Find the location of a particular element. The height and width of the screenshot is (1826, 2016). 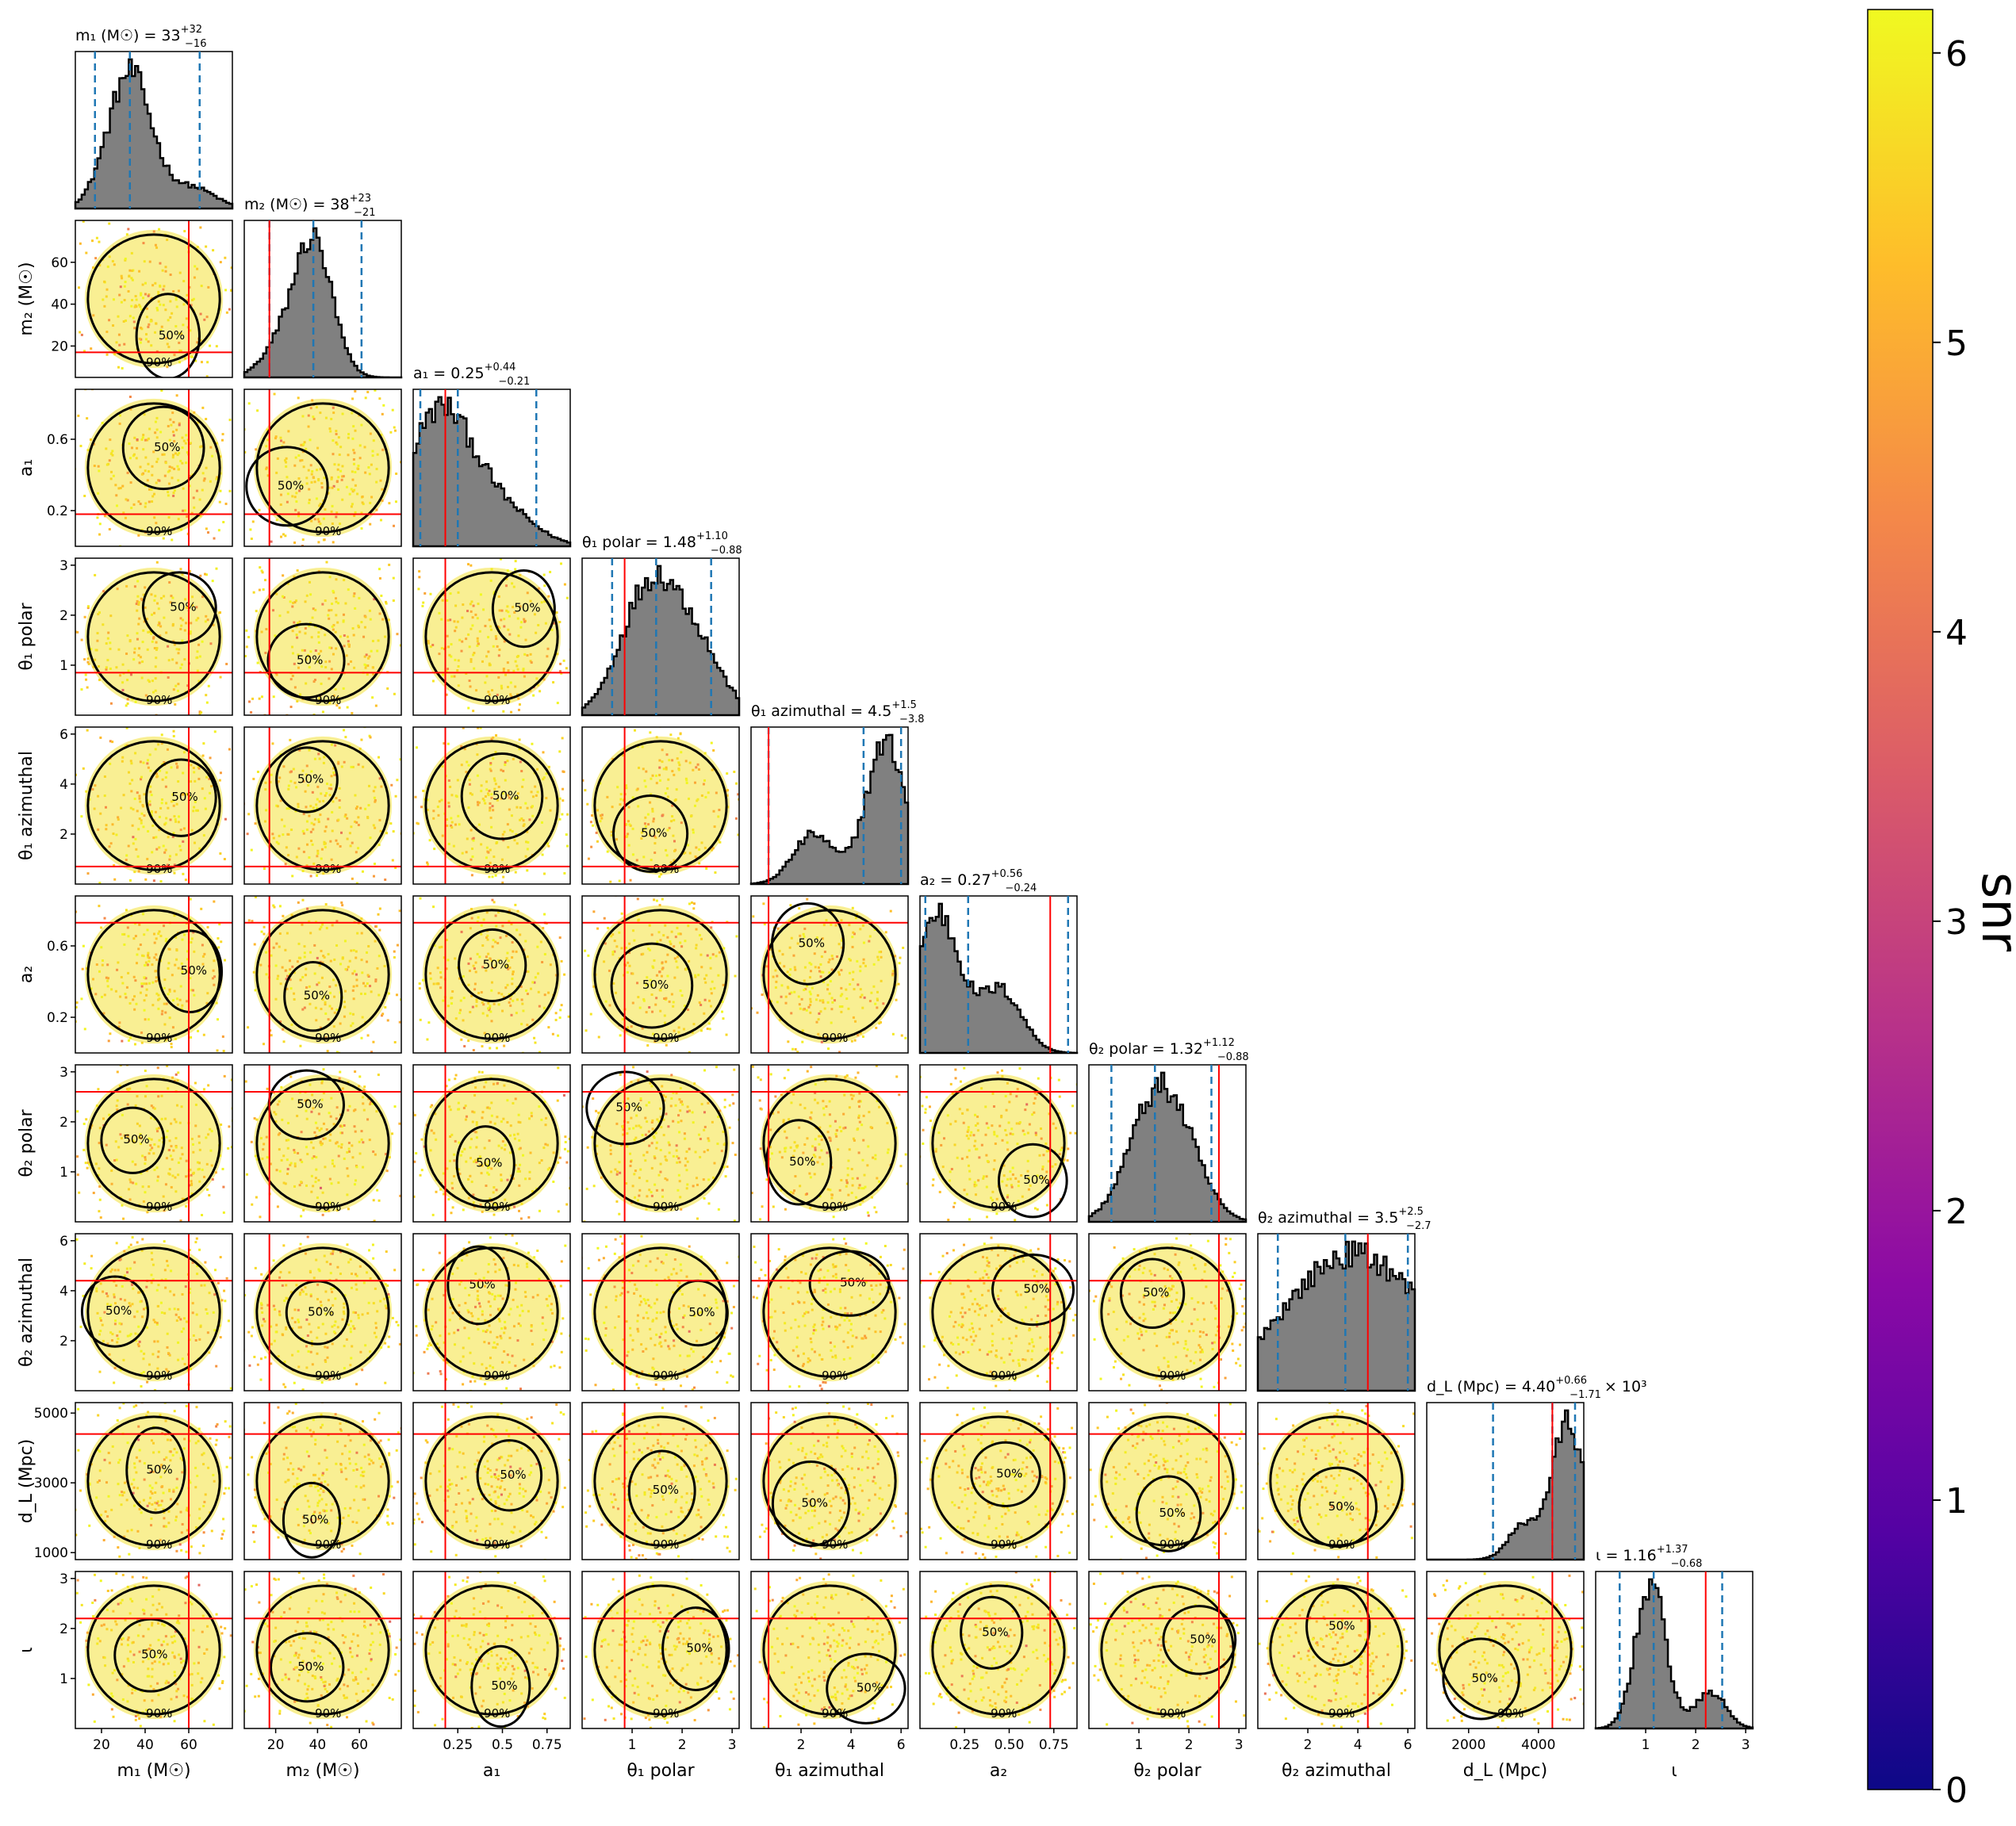

x-tick-label: 0.25 is located at coordinates (964, 1745).